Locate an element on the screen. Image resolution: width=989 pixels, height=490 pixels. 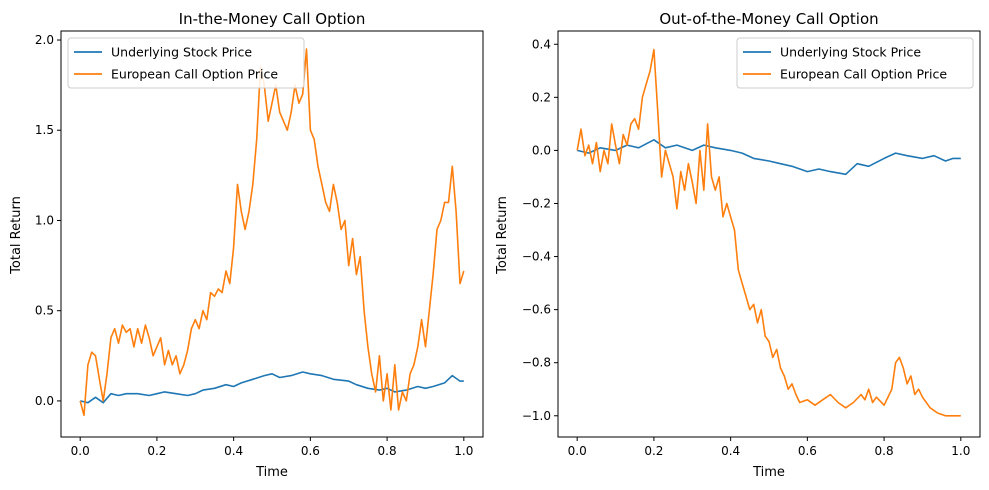
y-tick-label: 1.0 is located at coordinates (44, 220).